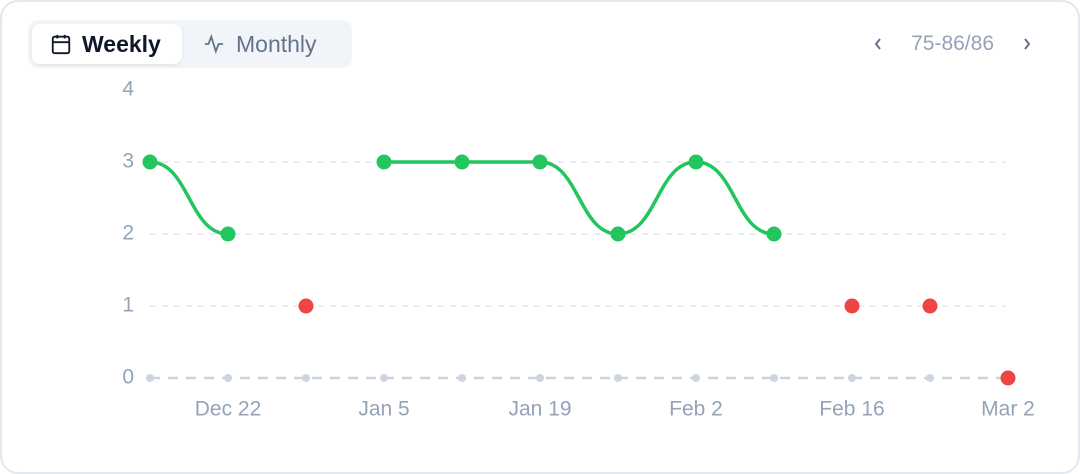  I want to click on pager: 75-86/86, so click(952, 44).